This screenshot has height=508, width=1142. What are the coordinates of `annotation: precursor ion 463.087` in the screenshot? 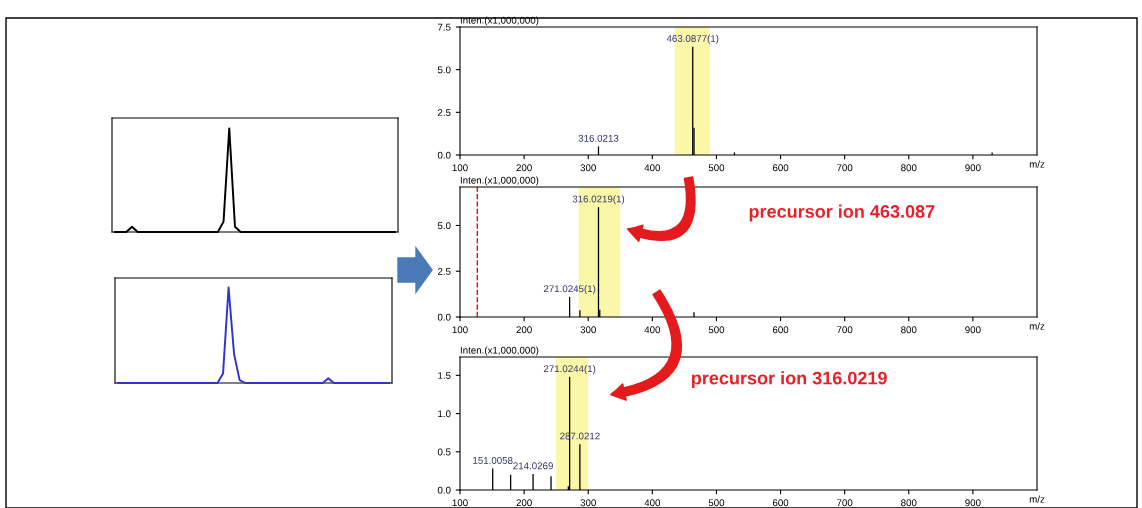 It's located at (842, 213).